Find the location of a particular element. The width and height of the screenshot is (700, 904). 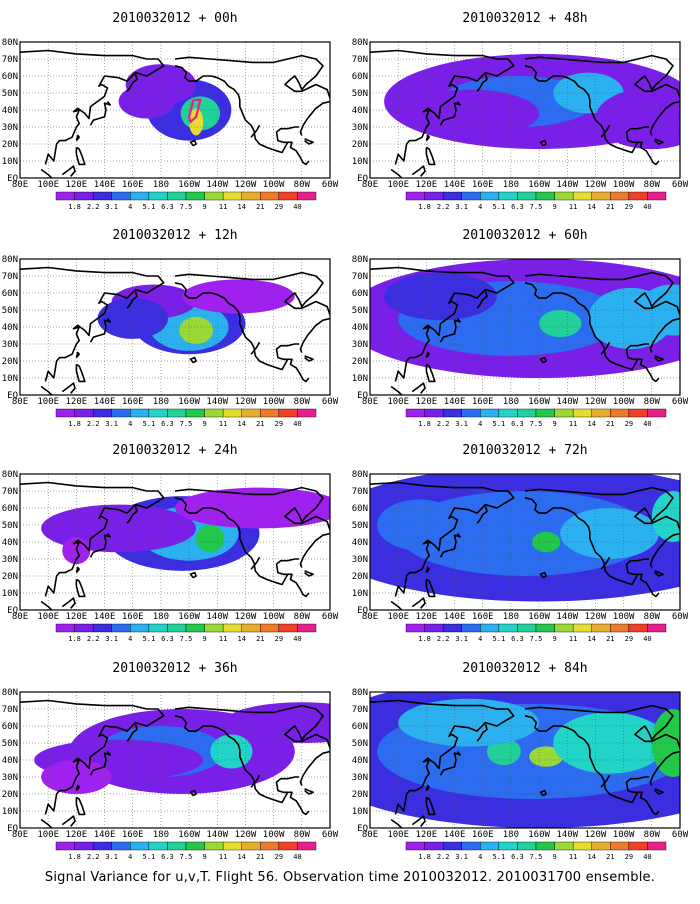

colorbar-label: 7.5 is located at coordinates (536, 207).